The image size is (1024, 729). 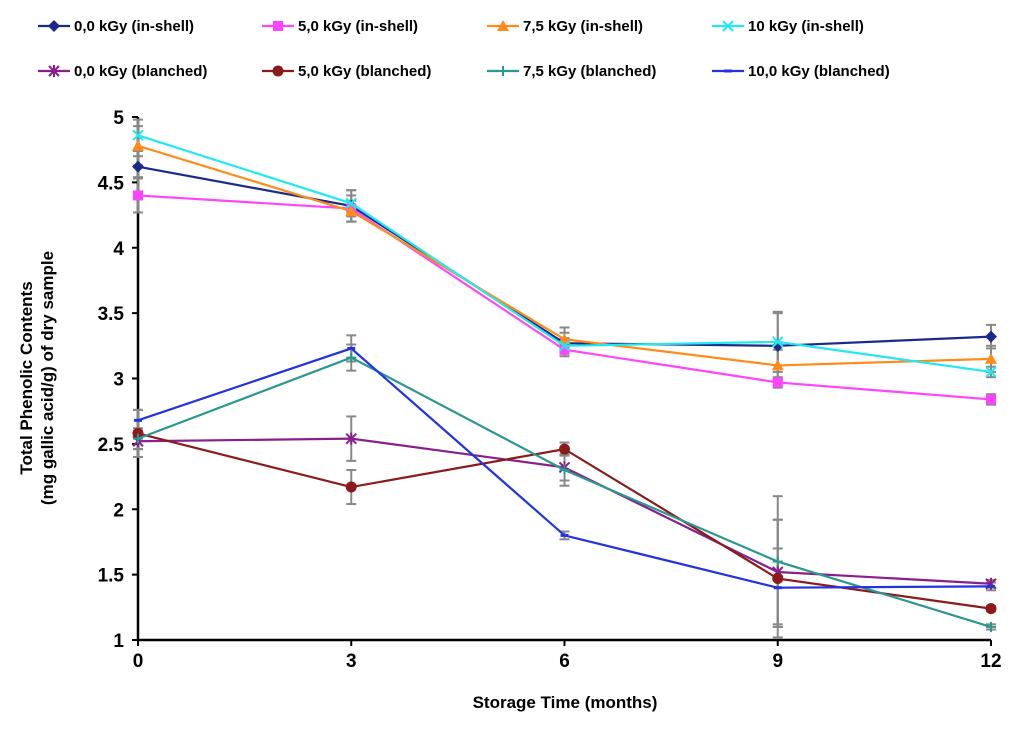 What do you see at coordinates (589, 71) in the screenshot?
I see `legend-label: 7,5 kGy (blanched)` at bounding box center [589, 71].